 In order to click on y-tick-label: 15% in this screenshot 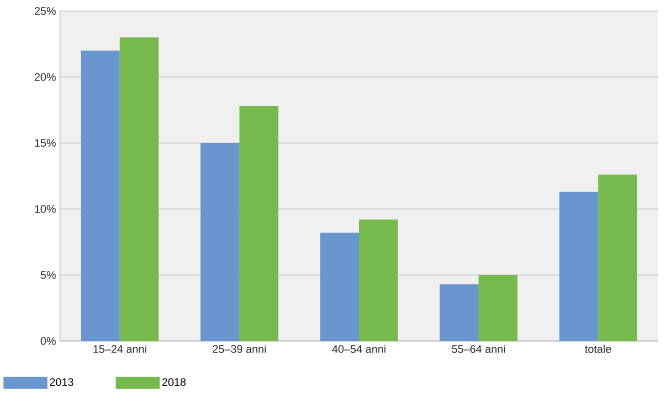, I will do `click(45, 143)`.